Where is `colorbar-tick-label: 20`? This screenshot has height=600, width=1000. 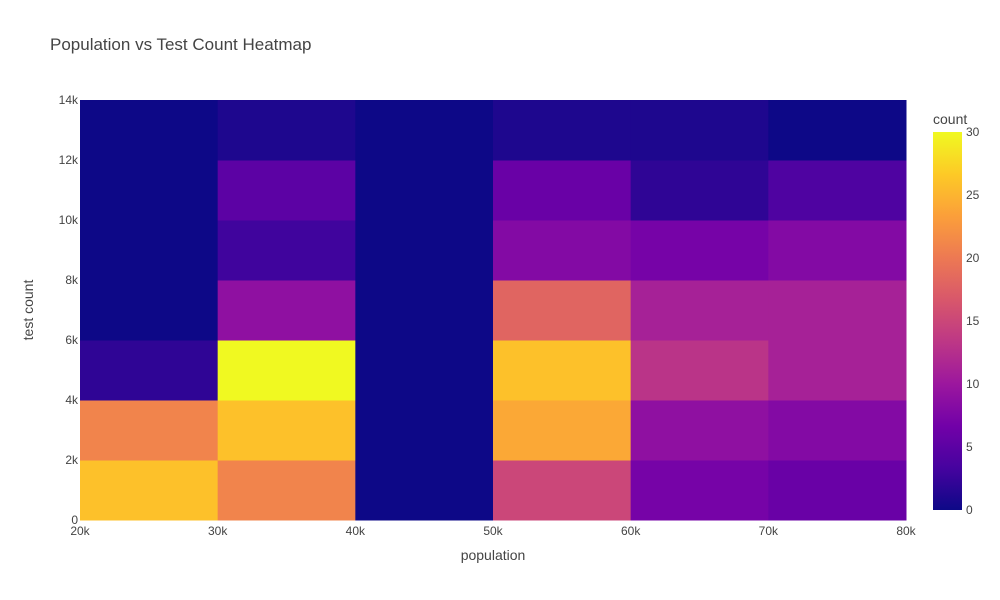
colorbar-tick-label: 20 is located at coordinates (973, 258).